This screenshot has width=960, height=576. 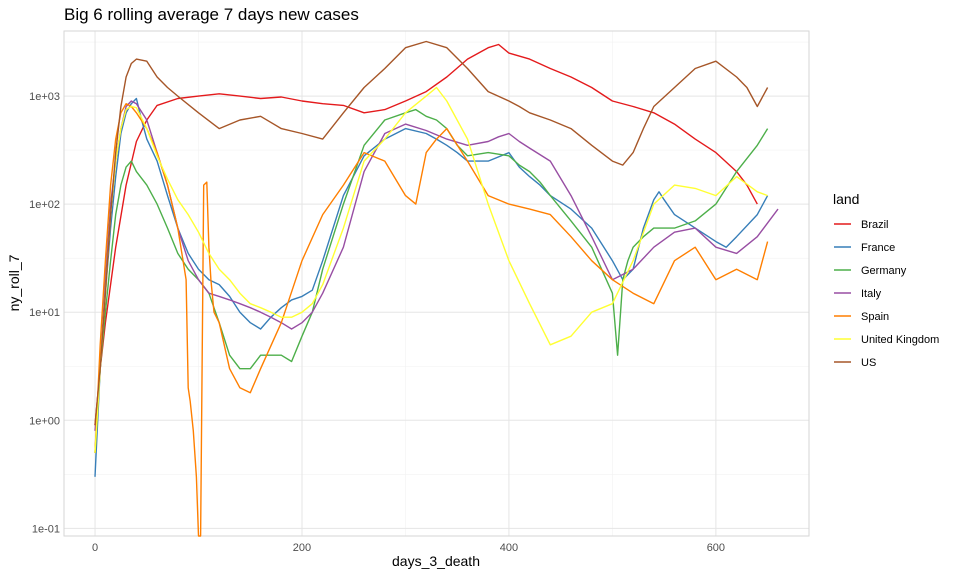 I want to click on x-tick-label: 600, so click(x=716, y=548).